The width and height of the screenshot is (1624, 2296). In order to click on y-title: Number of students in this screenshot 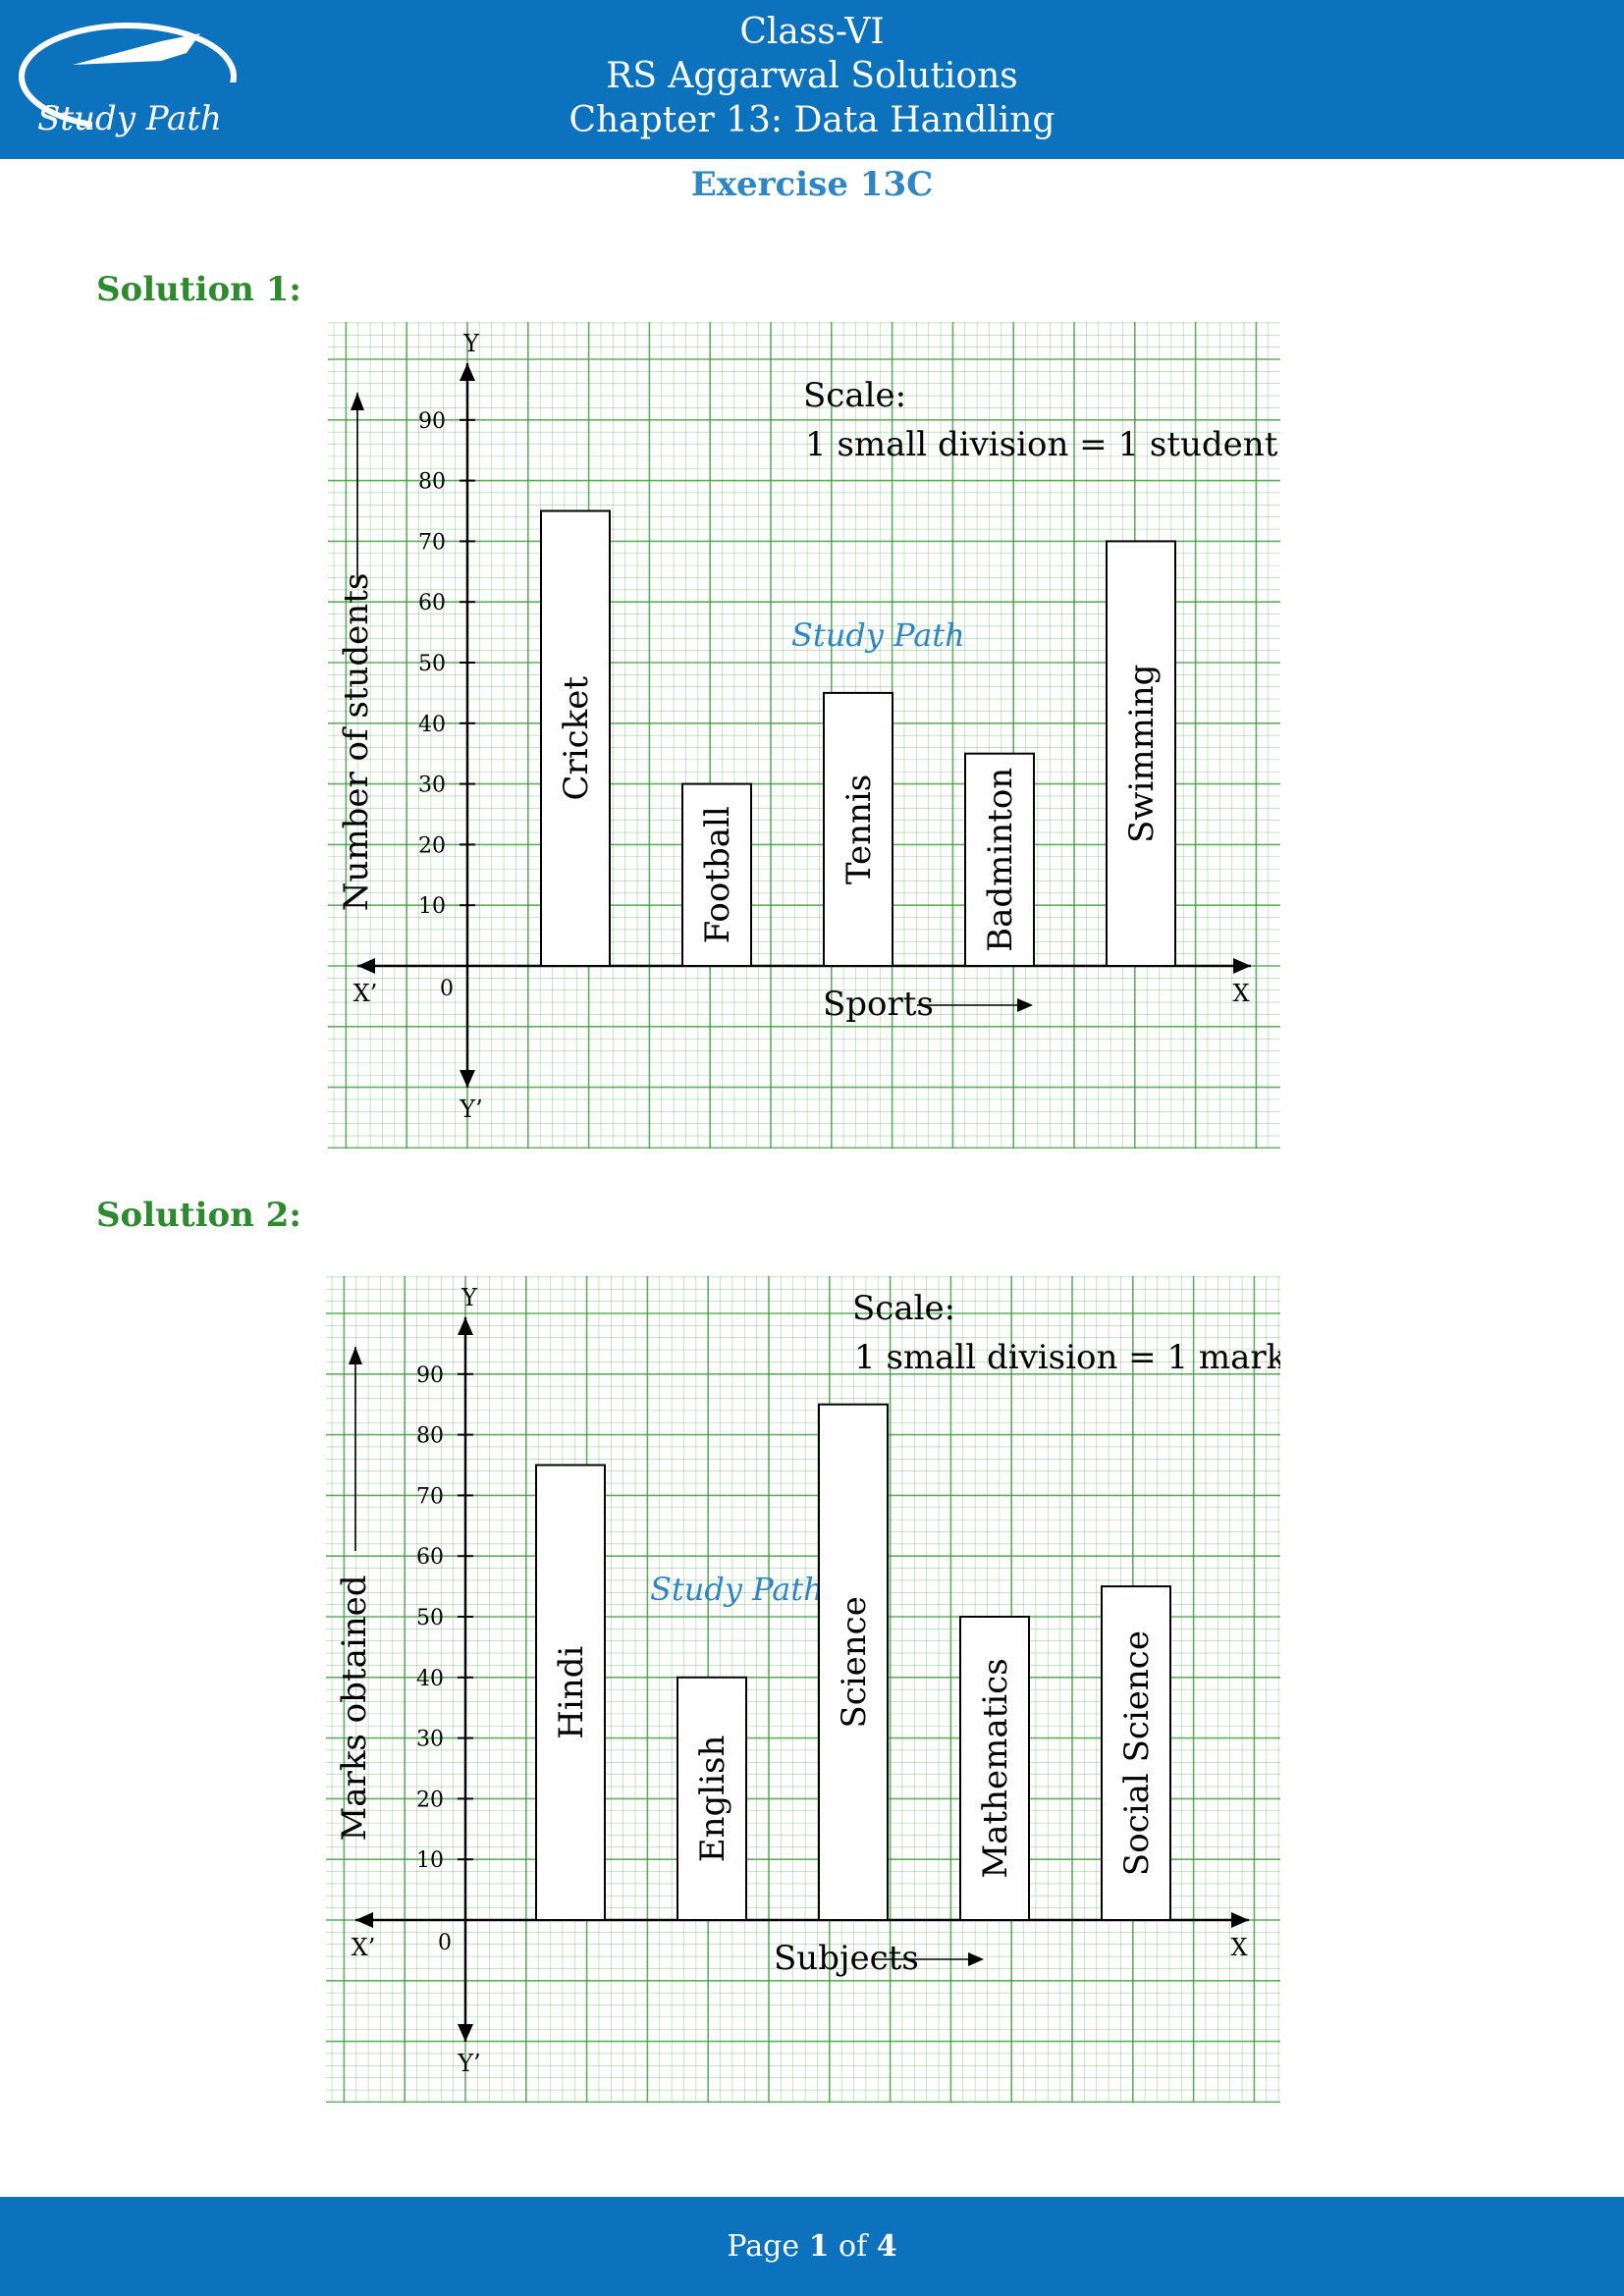, I will do `click(356, 742)`.